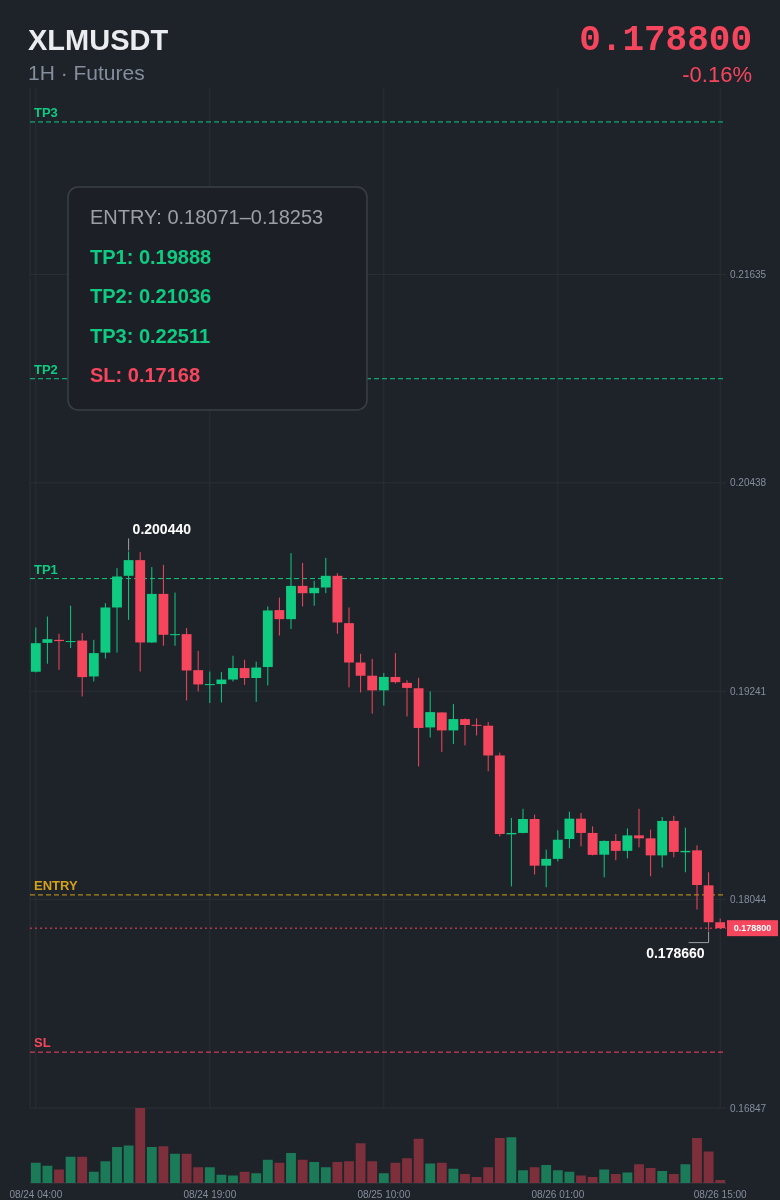 The width and height of the screenshot is (780, 1200). What do you see at coordinates (150, 335) in the screenshot?
I see `annotation: TP3: 0.22511` at bounding box center [150, 335].